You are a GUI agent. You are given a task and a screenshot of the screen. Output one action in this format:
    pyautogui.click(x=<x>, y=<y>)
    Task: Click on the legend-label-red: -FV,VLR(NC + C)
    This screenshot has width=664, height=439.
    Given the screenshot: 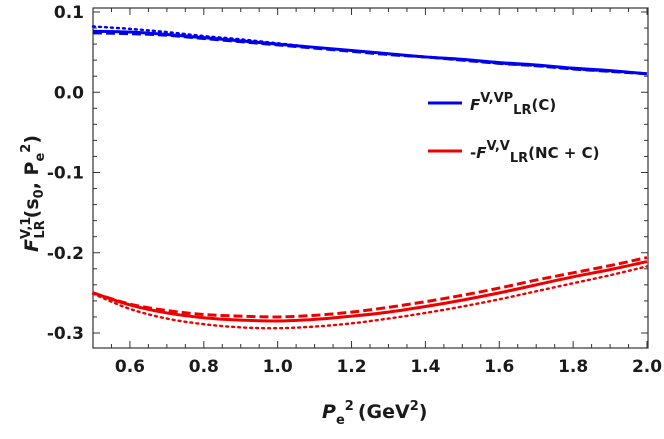 What is the action you would take?
    pyautogui.click(x=534, y=152)
    